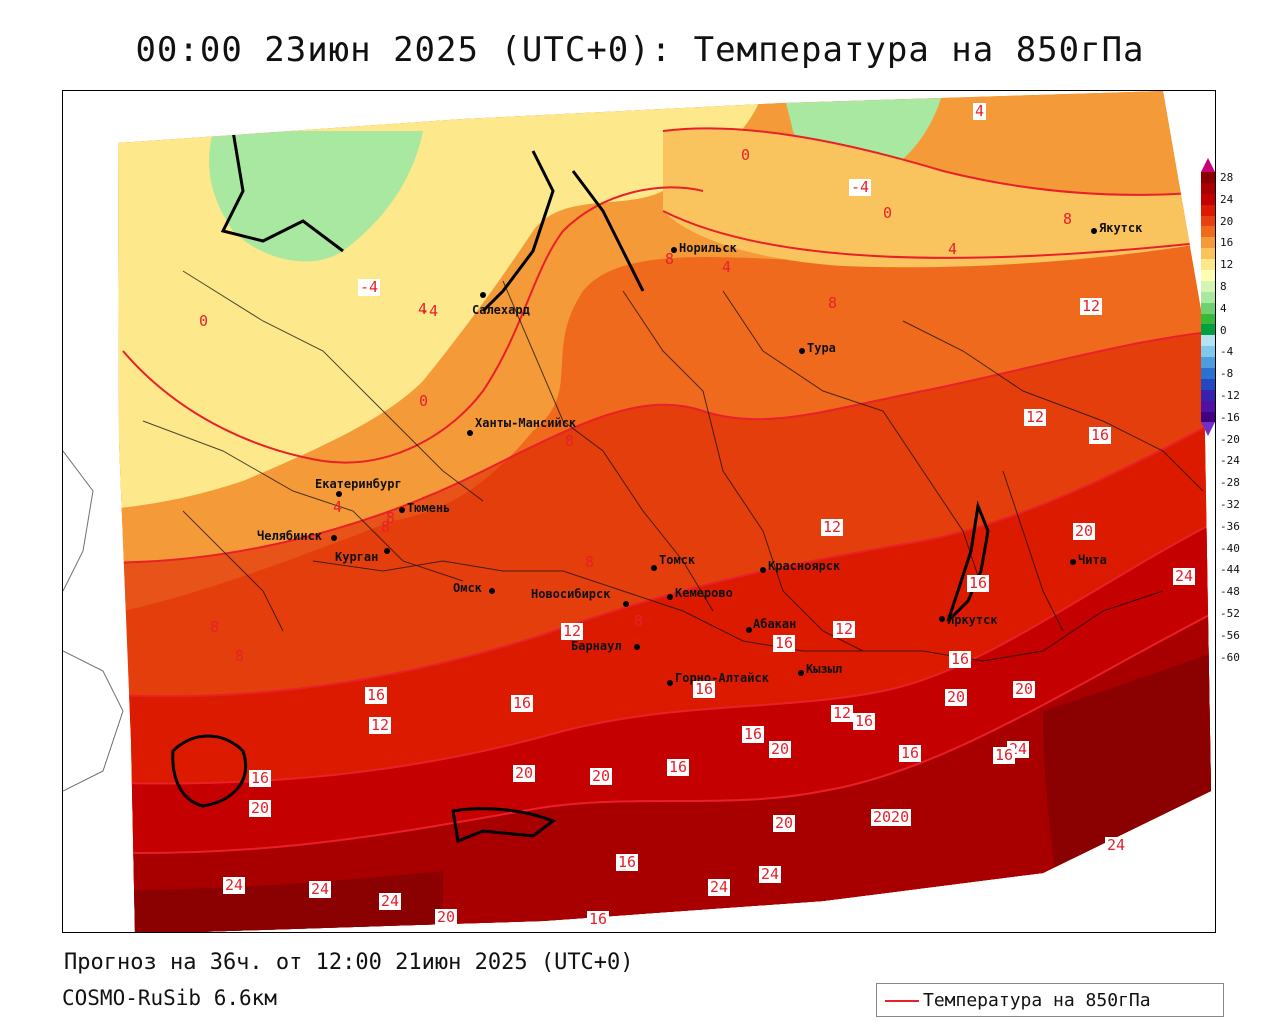 The height and width of the screenshot is (1024, 1280). I want to click on city-label: Чита, so click(1092, 560).